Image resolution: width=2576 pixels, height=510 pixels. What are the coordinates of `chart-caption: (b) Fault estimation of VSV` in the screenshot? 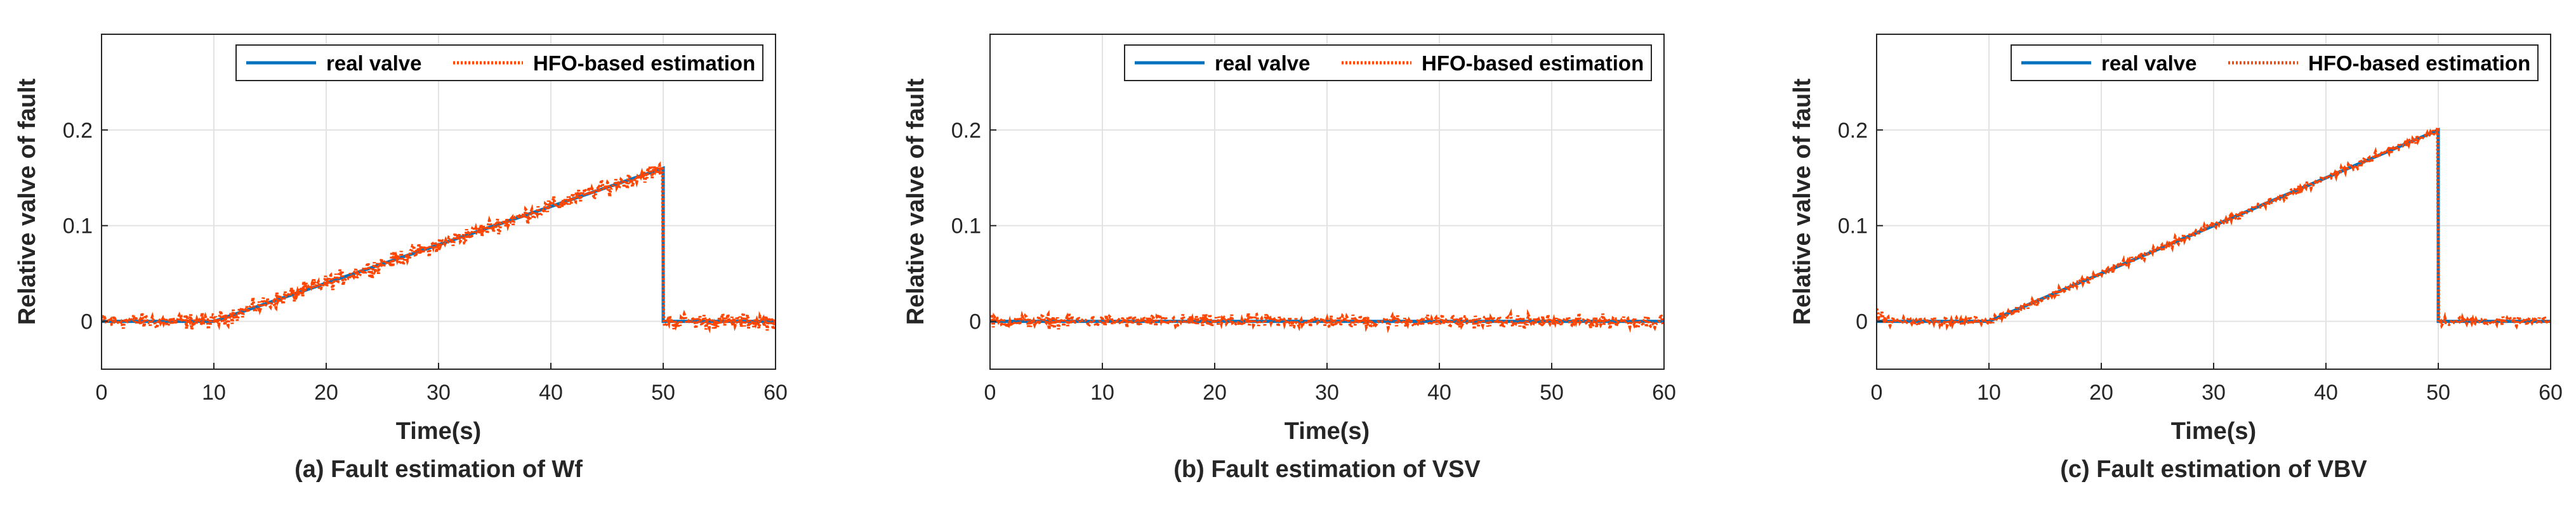 It's located at (1327, 469).